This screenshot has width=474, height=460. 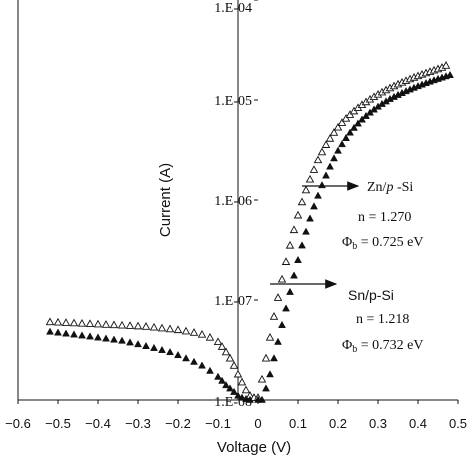 I want to click on y-tick-label: 1.E-06, so click(x=233, y=201).